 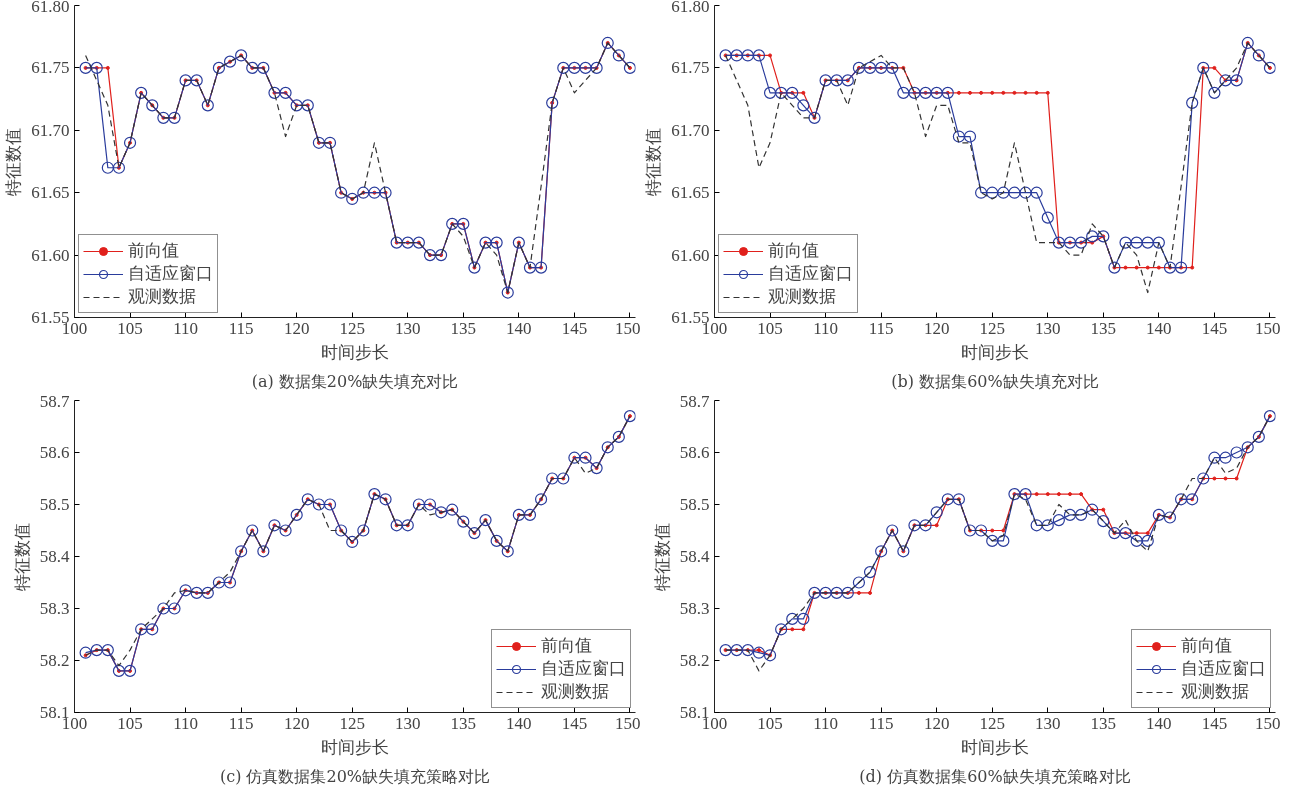 What do you see at coordinates (995, 776) in the screenshot?
I see `text: (d) 仿真数据集60%缺失填充策略对比` at bounding box center [995, 776].